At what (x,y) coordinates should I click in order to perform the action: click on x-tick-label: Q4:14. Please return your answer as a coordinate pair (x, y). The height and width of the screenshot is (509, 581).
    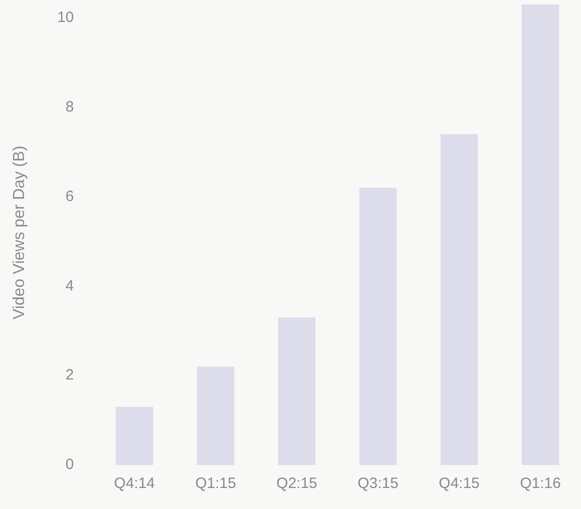
    Looking at the image, I should click on (134, 483).